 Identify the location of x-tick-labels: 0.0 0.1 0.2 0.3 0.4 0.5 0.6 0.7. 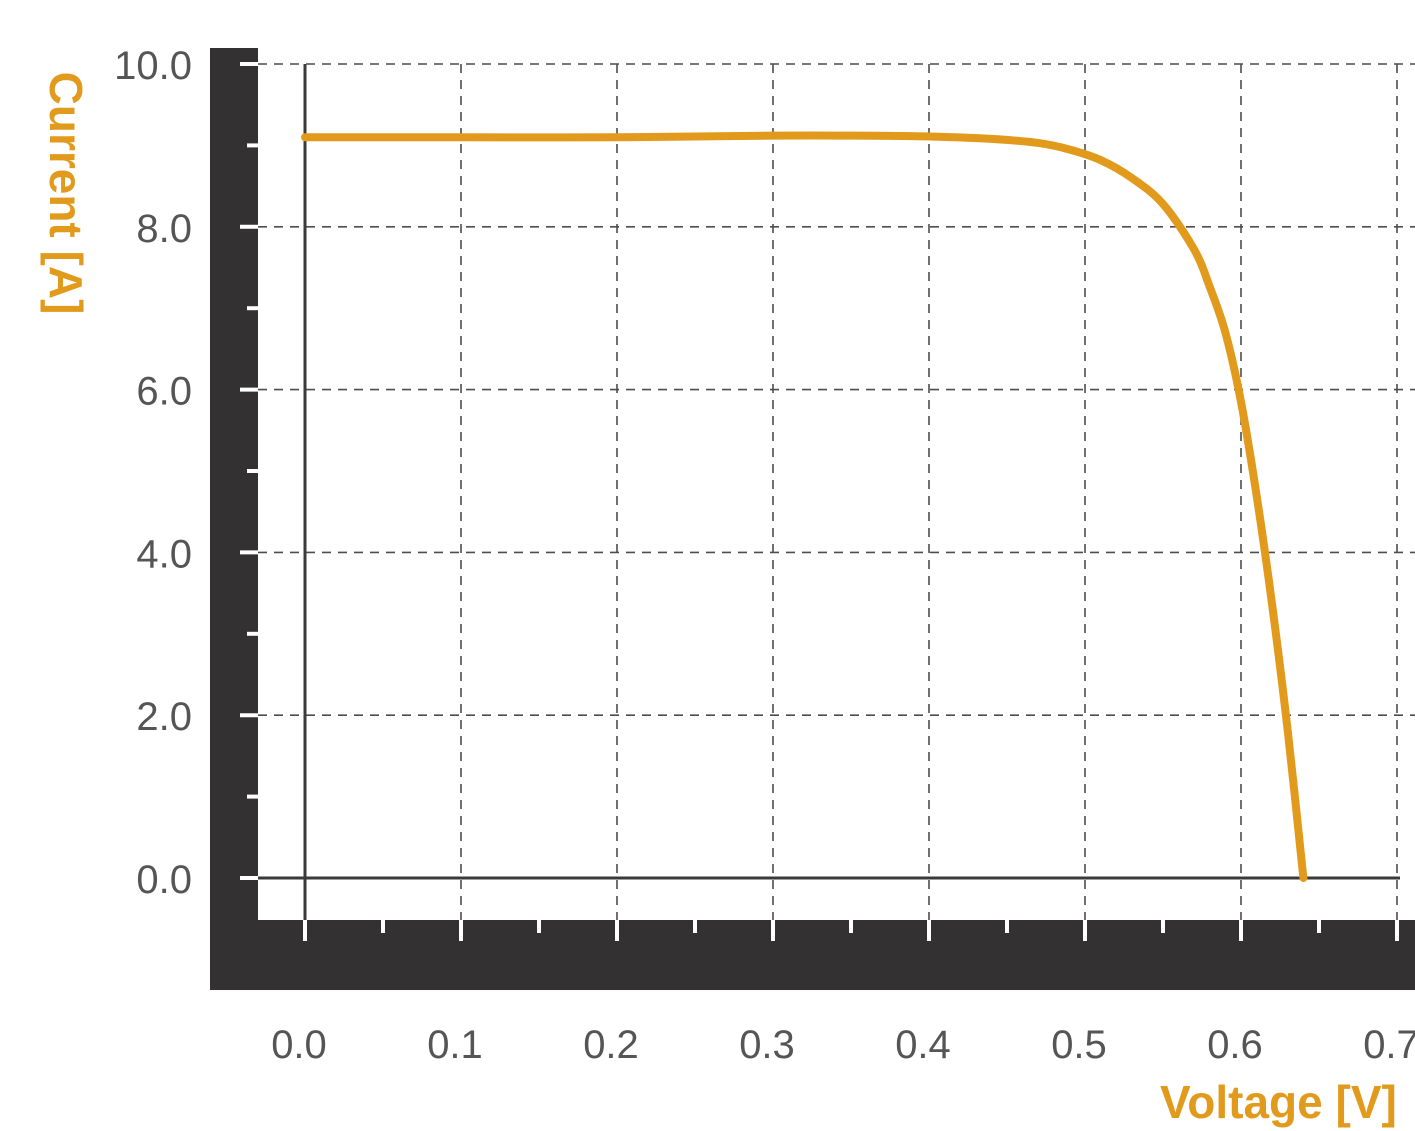
(843, 1045).